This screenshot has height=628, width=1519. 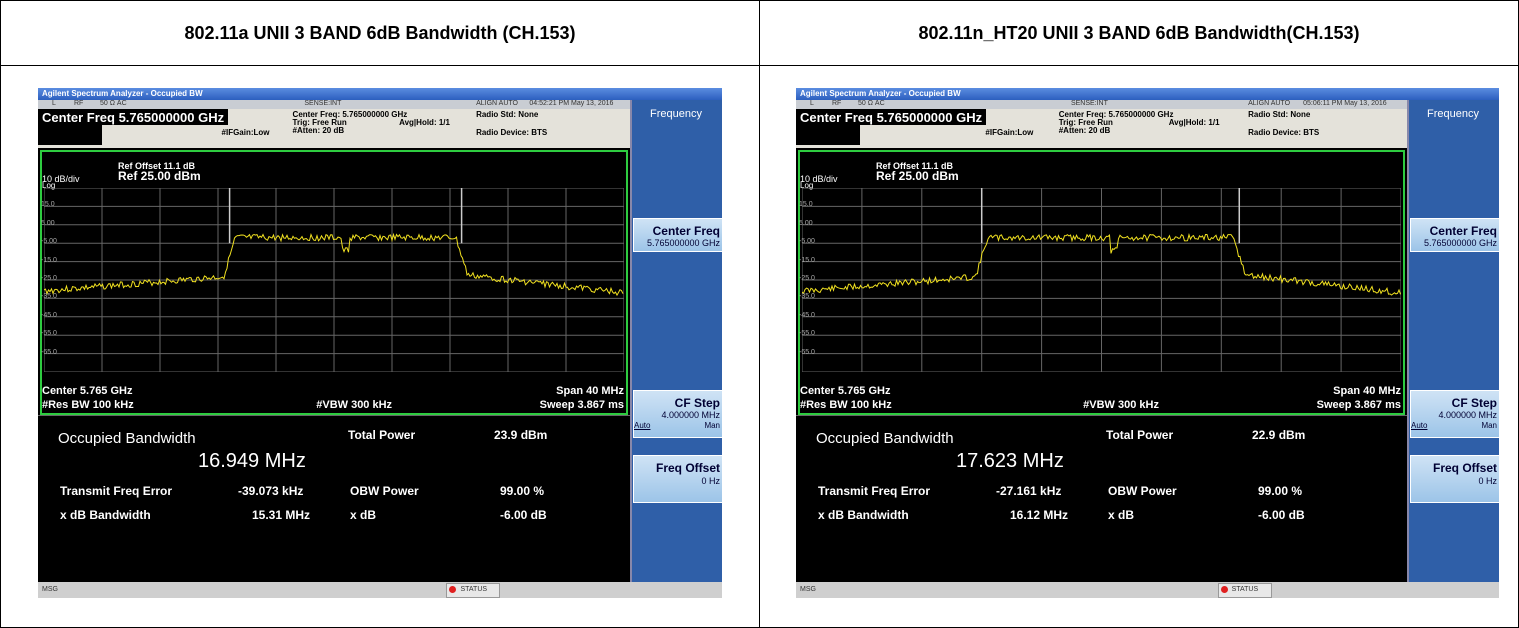 I want to click on graph-ref: Ref 25.00 dBm, so click(x=917, y=176).